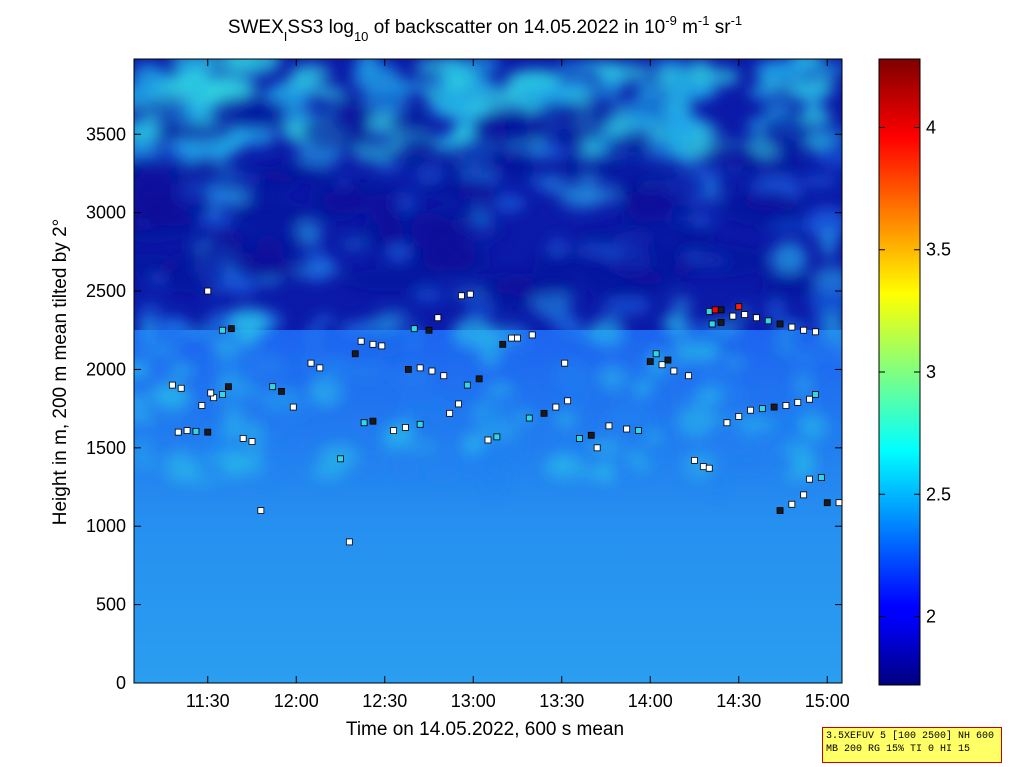  I want to click on colorbar-tick-label: 3, so click(931, 372).